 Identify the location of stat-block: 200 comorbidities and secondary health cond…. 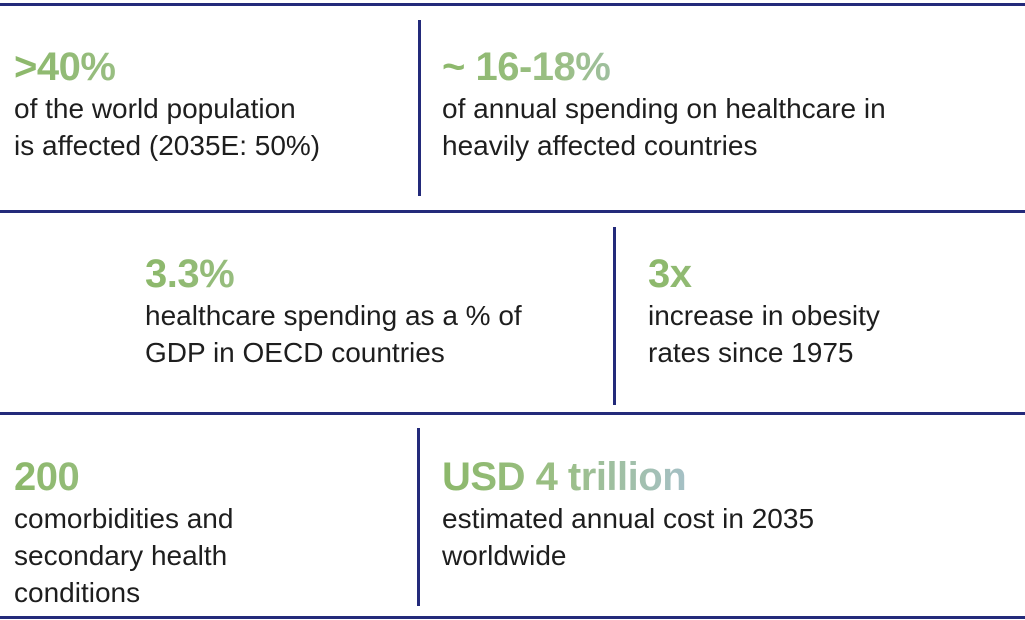
(123, 532).